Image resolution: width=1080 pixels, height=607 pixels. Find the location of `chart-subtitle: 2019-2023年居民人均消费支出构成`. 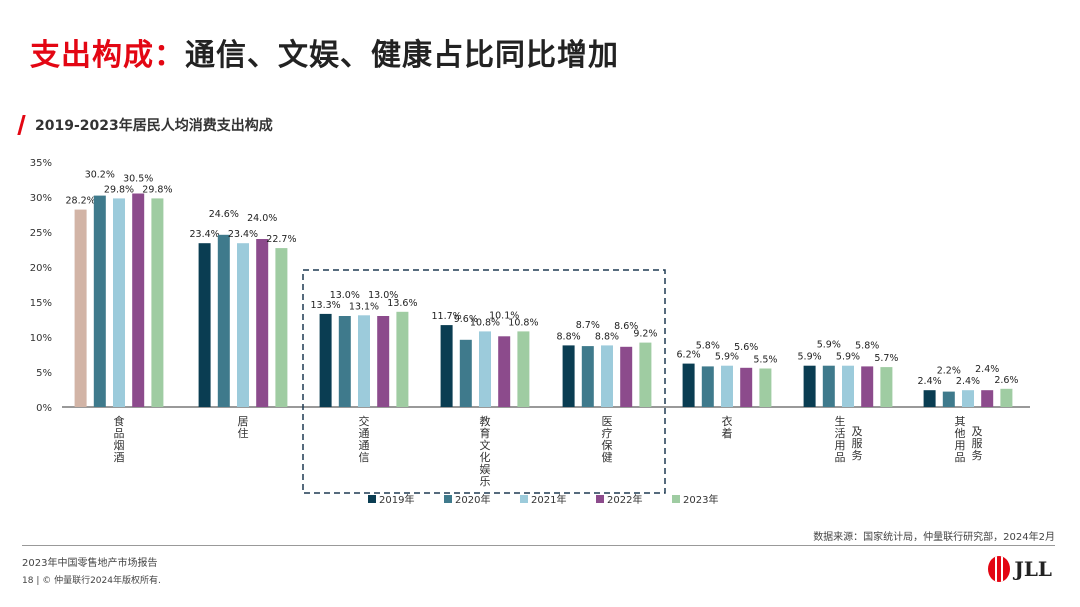

chart-subtitle: 2019-2023年居民人均消费支出构成 is located at coordinates (154, 126).